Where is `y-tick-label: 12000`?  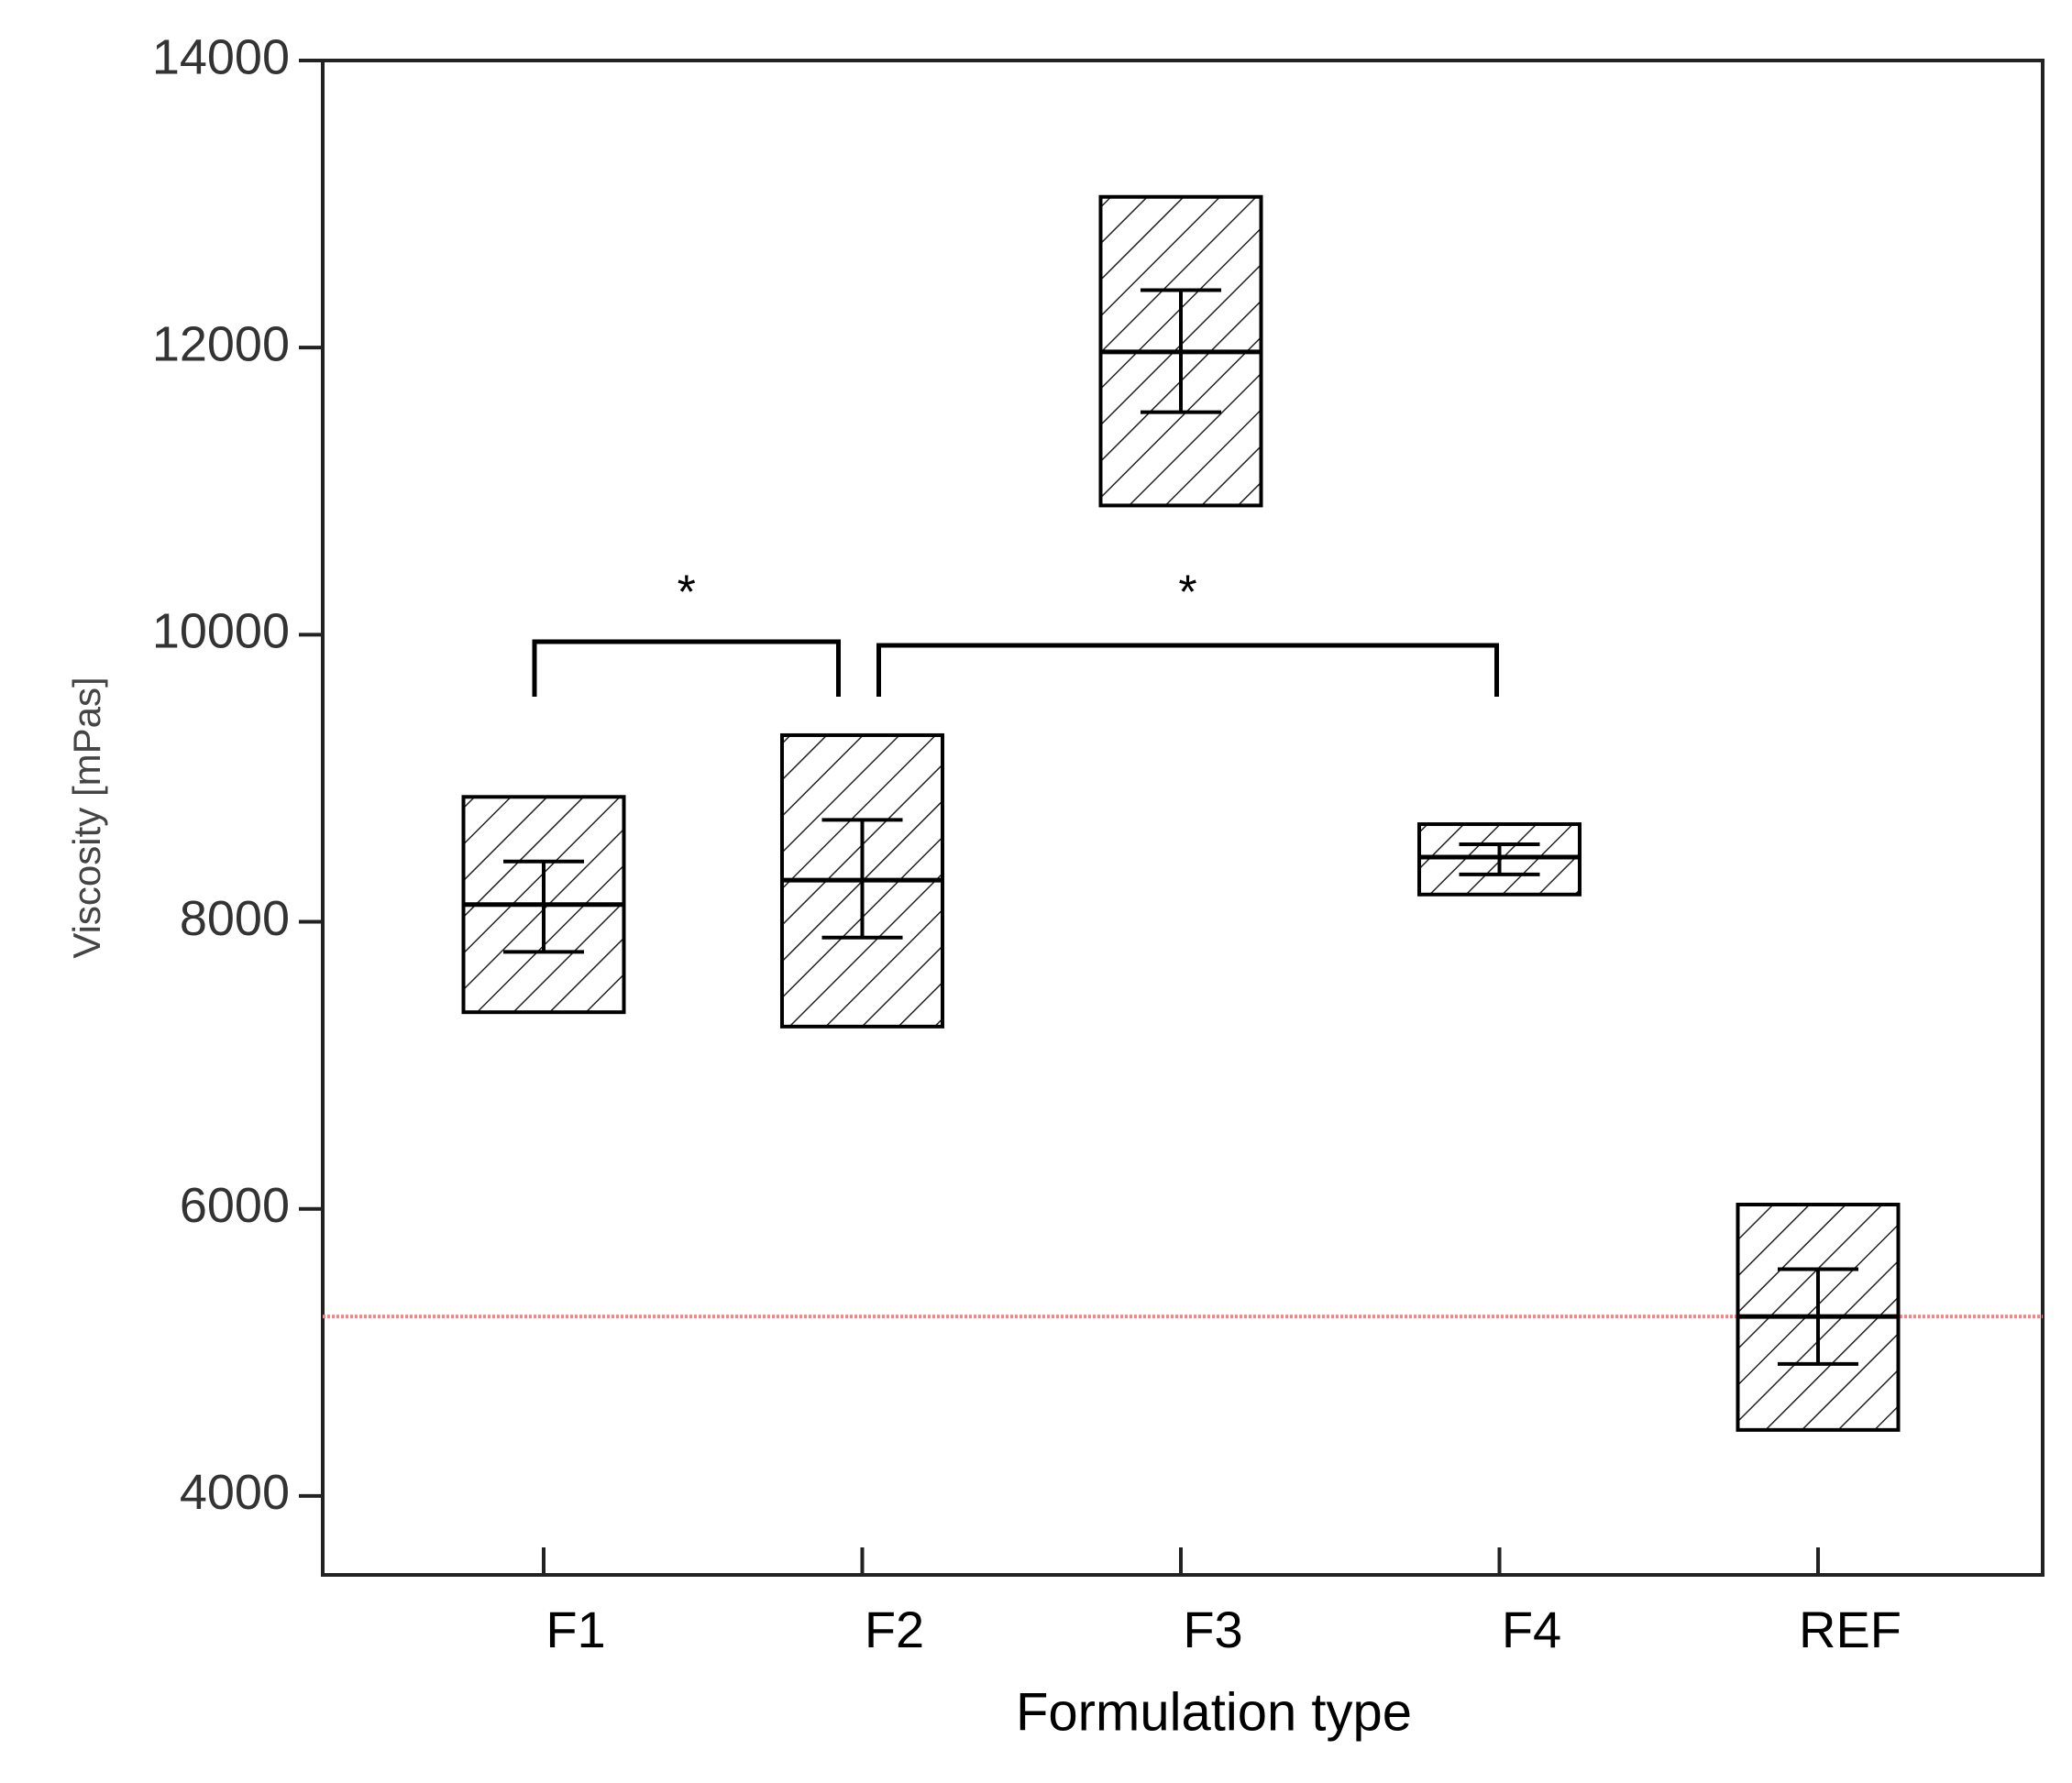
y-tick-label: 12000 is located at coordinates (221, 343).